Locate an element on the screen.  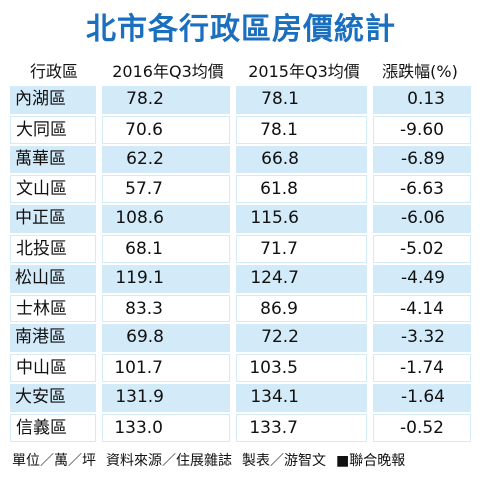
value-cell: -1.74 is located at coordinates (422, 368).